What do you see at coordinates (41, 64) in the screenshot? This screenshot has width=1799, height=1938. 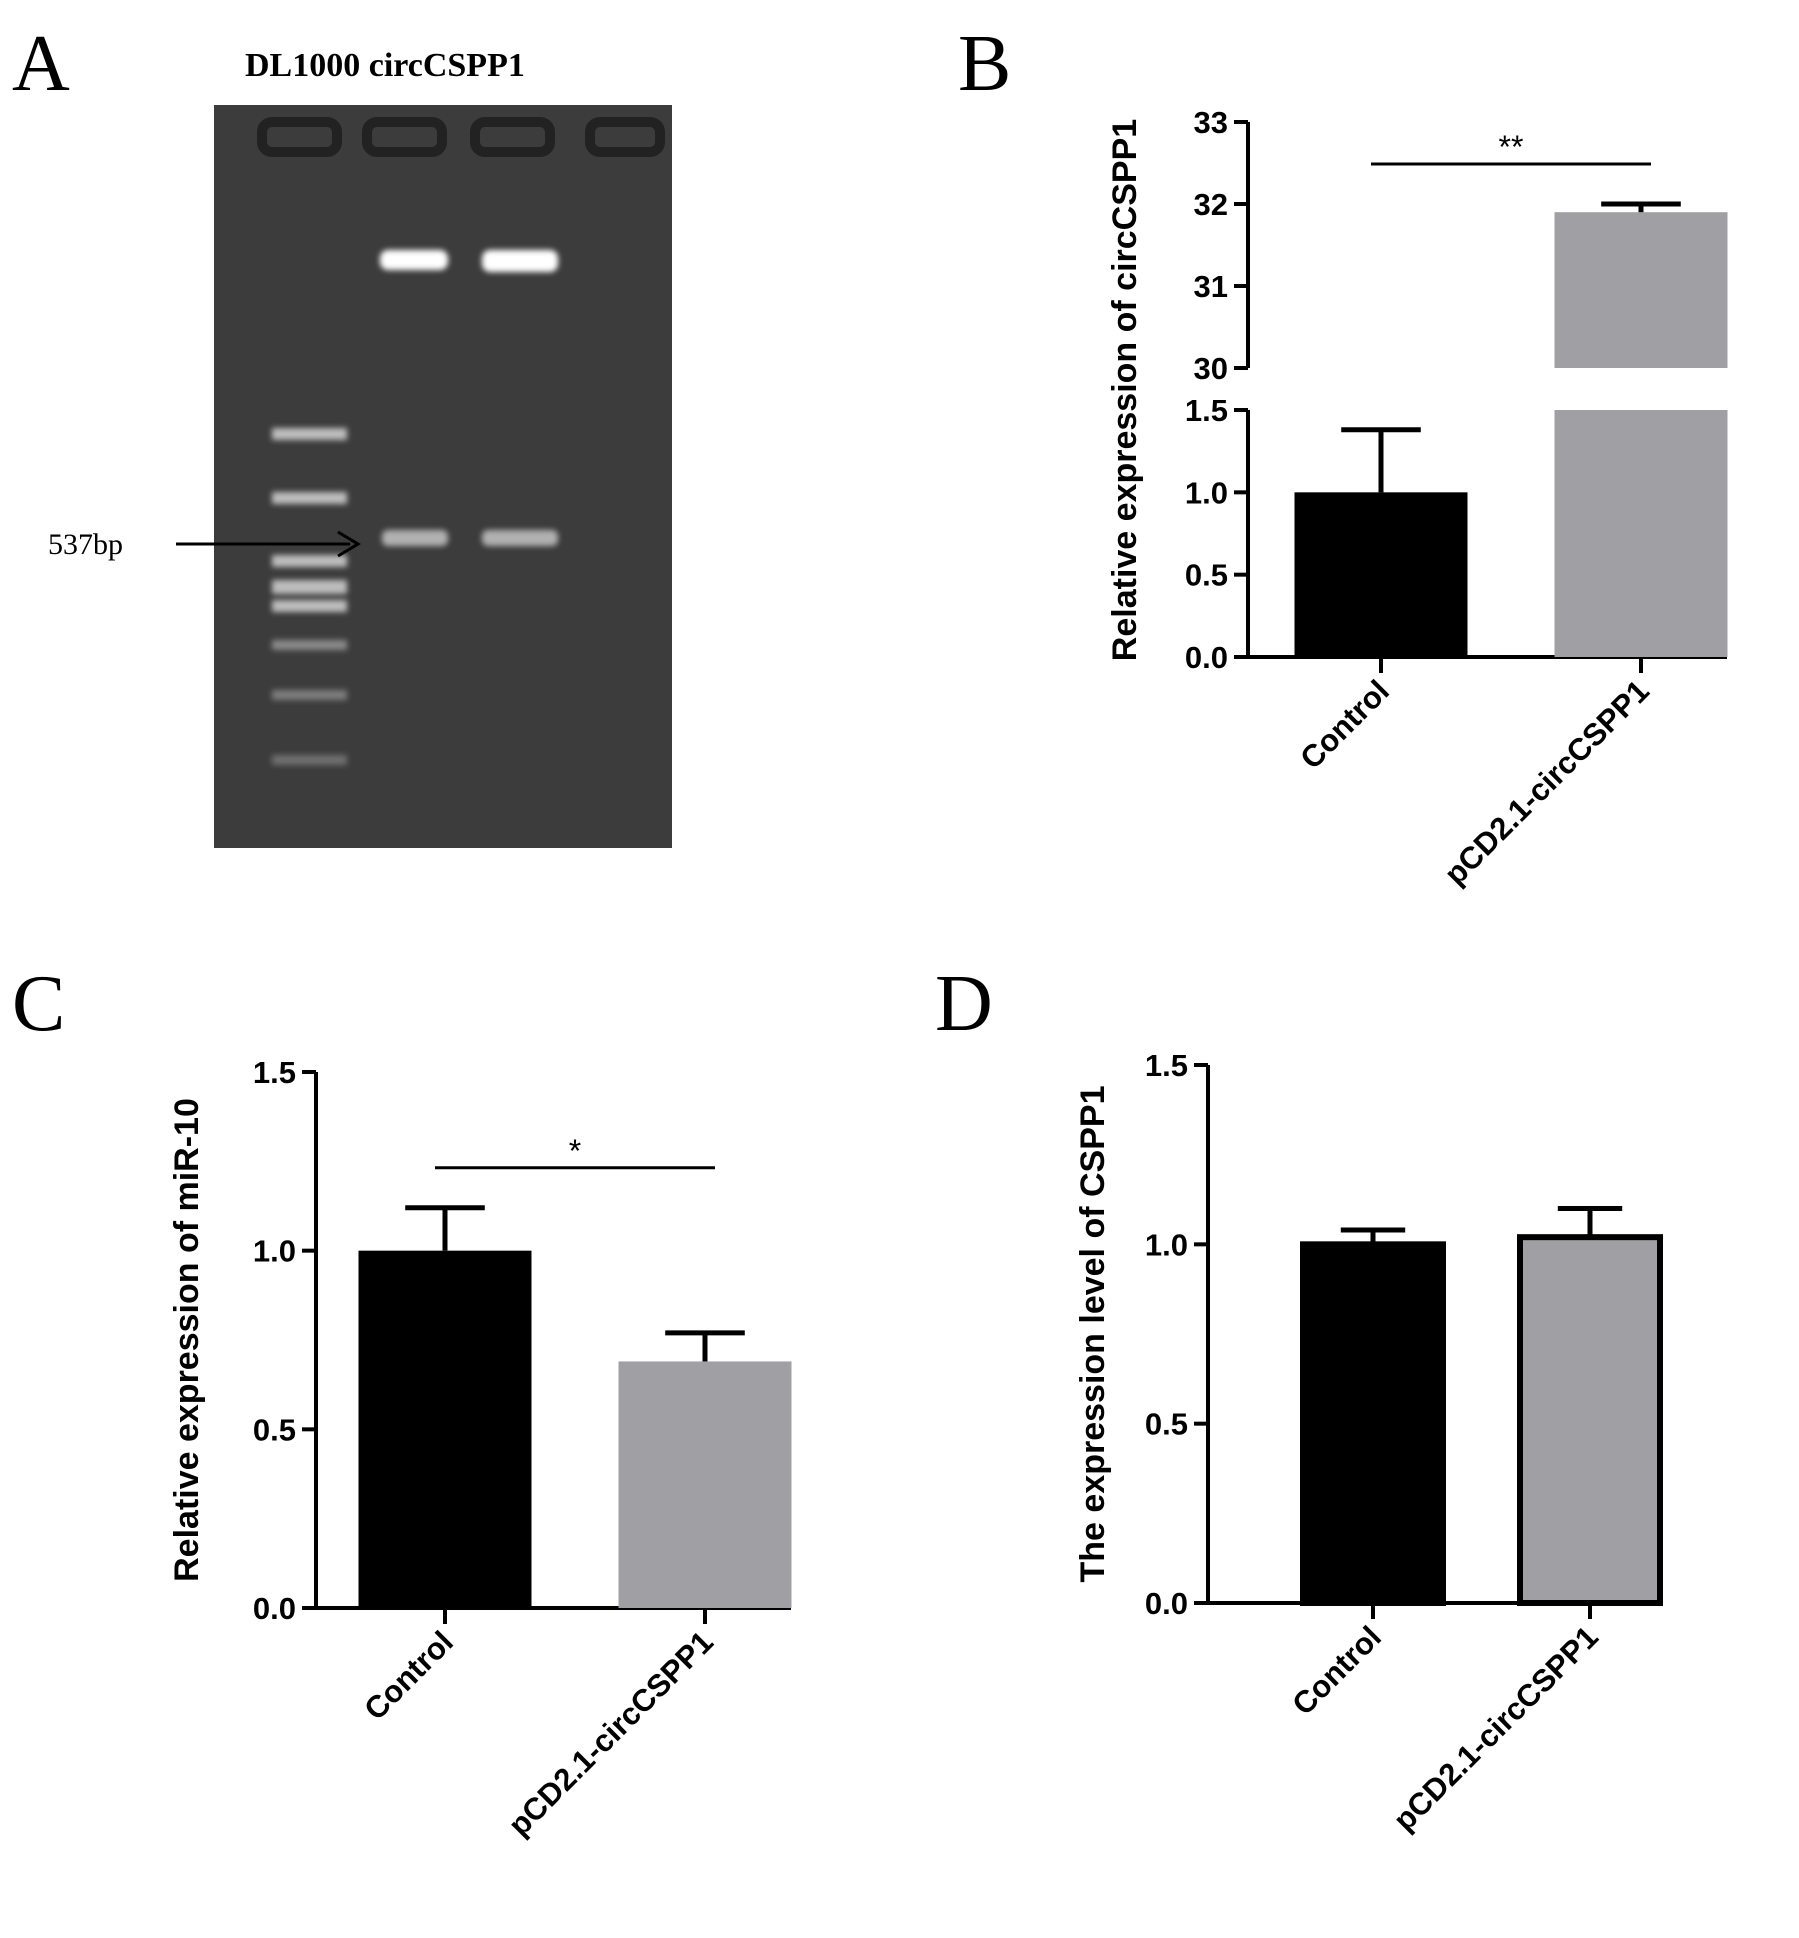 I see `panel-label: A` at bounding box center [41, 64].